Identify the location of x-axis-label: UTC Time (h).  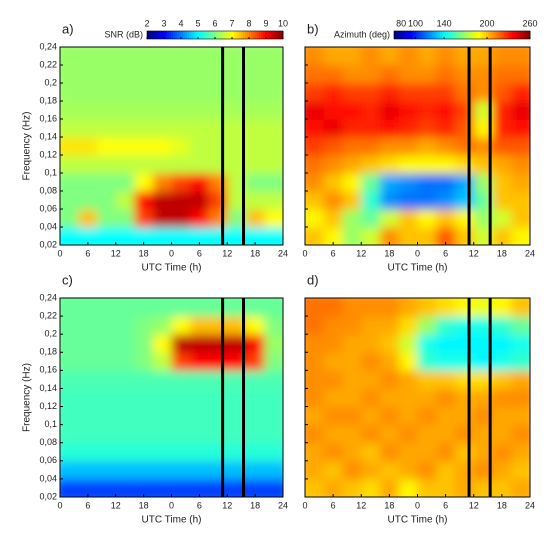
(418, 520).